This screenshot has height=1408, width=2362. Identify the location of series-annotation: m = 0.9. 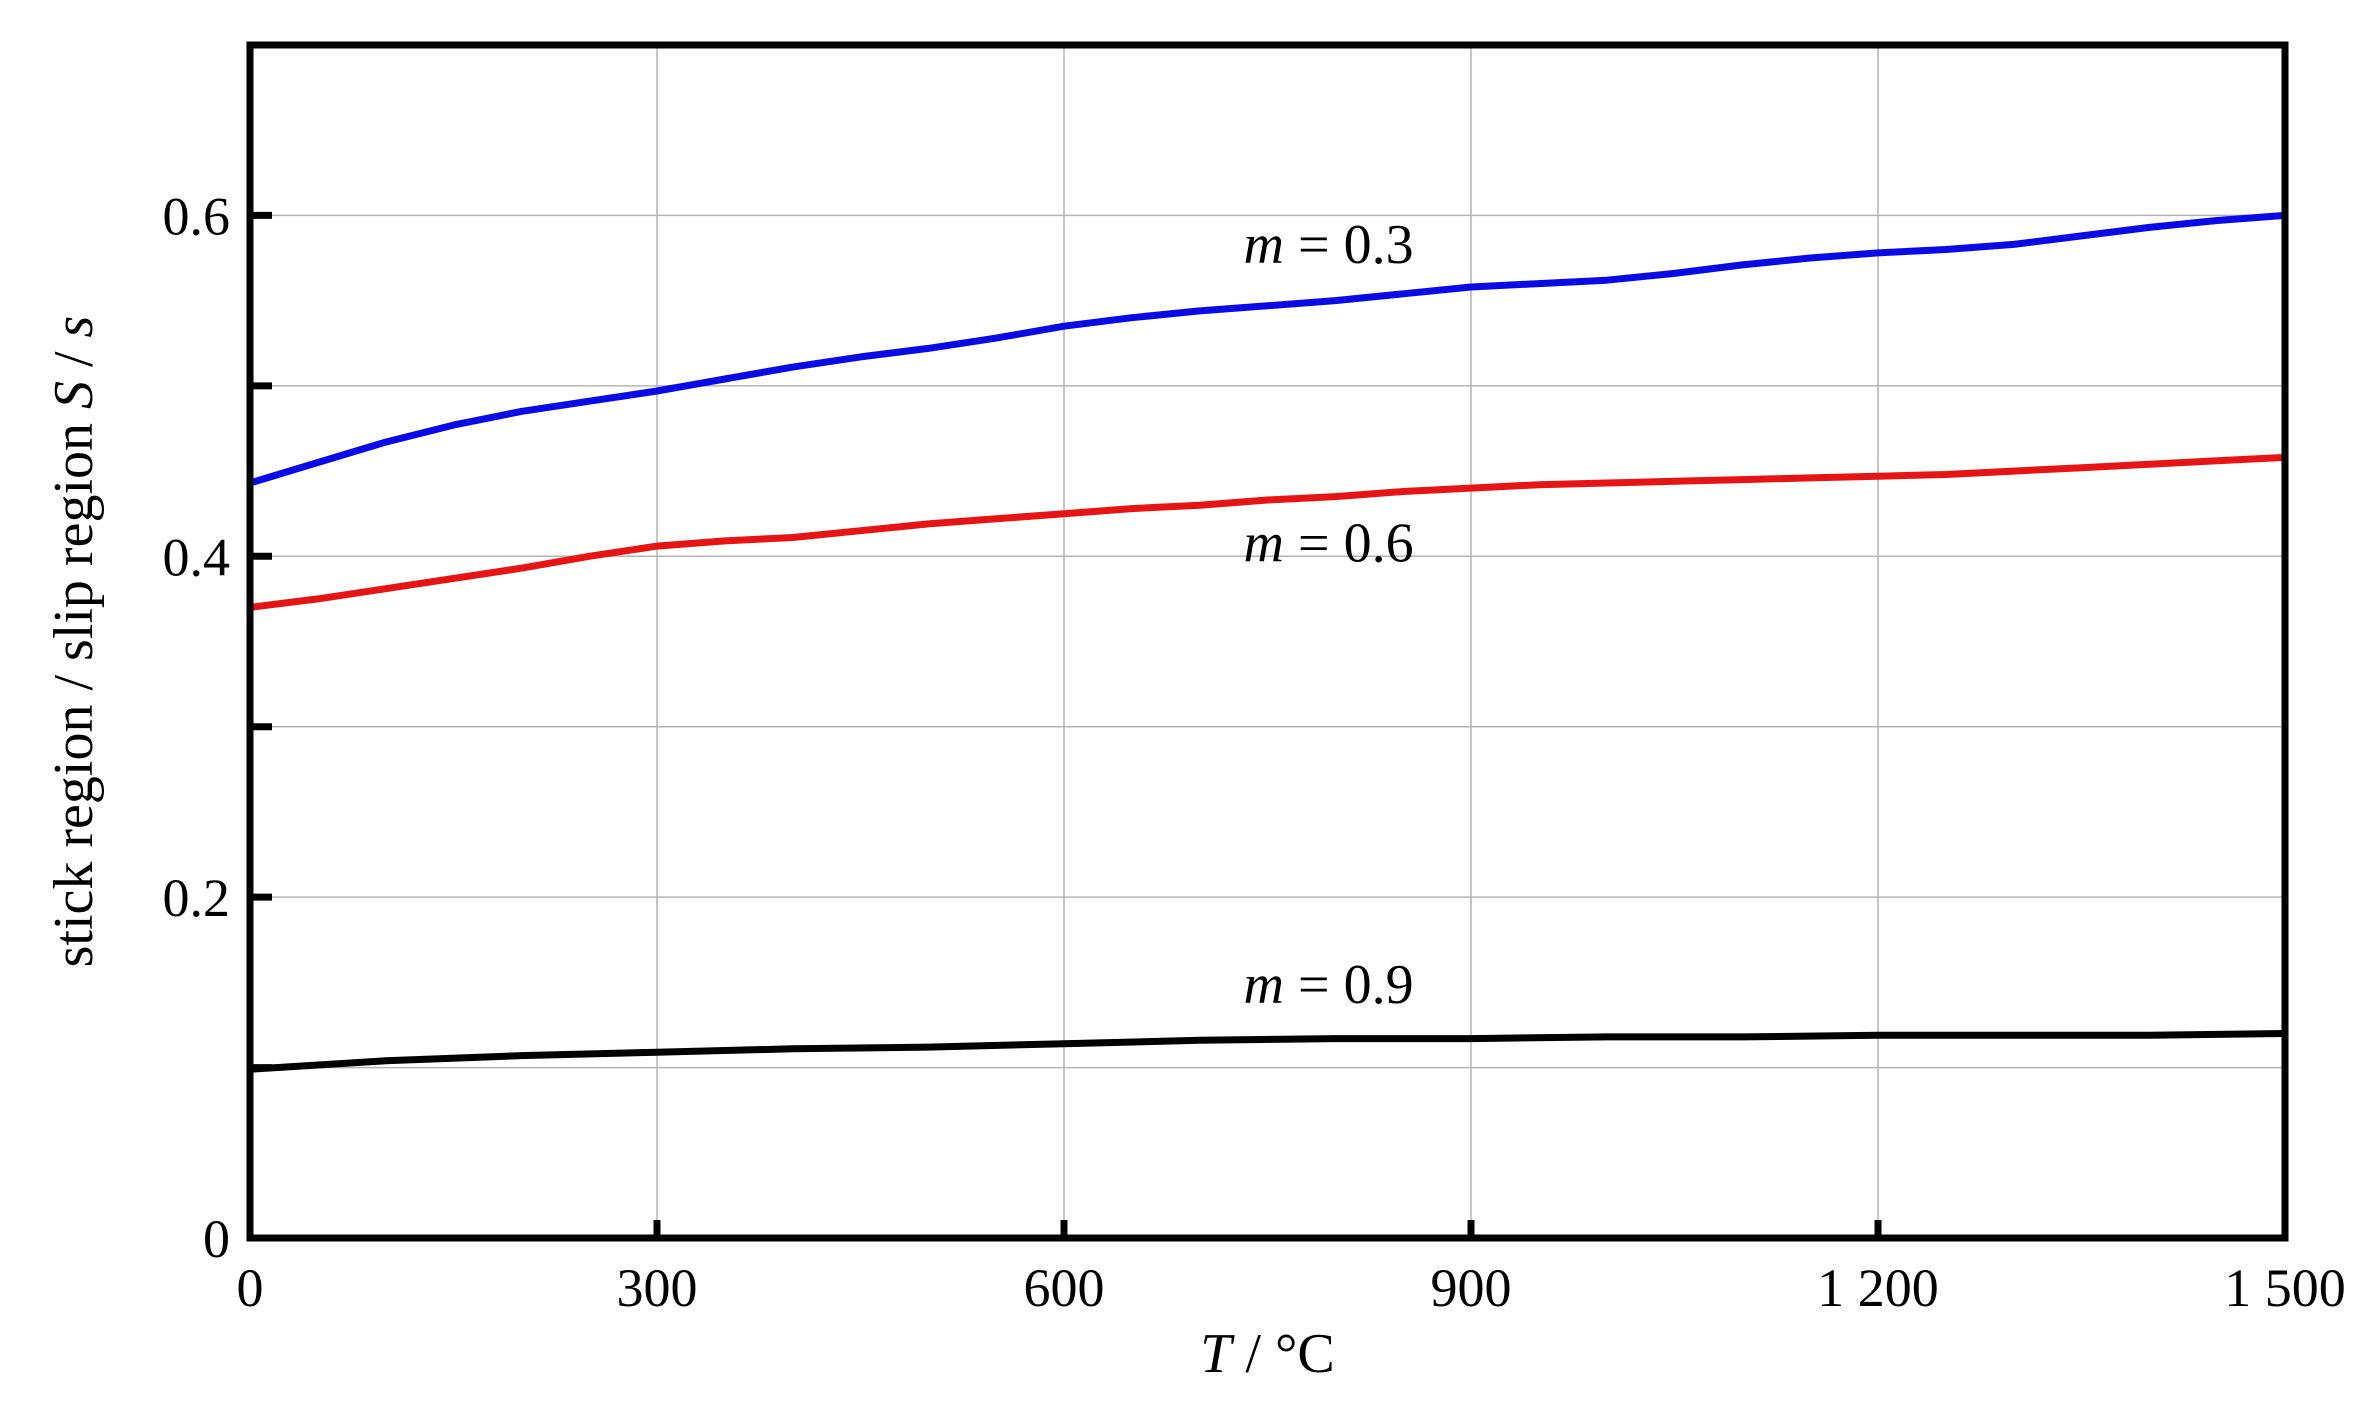
(1329, 985).